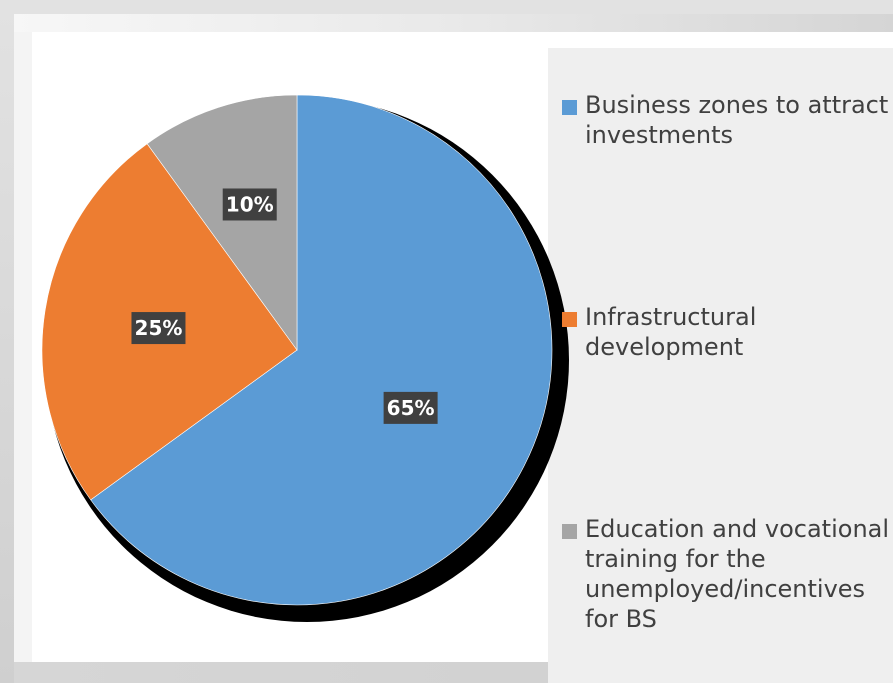 This screenshot has width=893, height=683. What do you see at coordinates (725, 589) in the screenshot?
I see `legend-line: unemployed/incentives` at bounding box center [725, 589].